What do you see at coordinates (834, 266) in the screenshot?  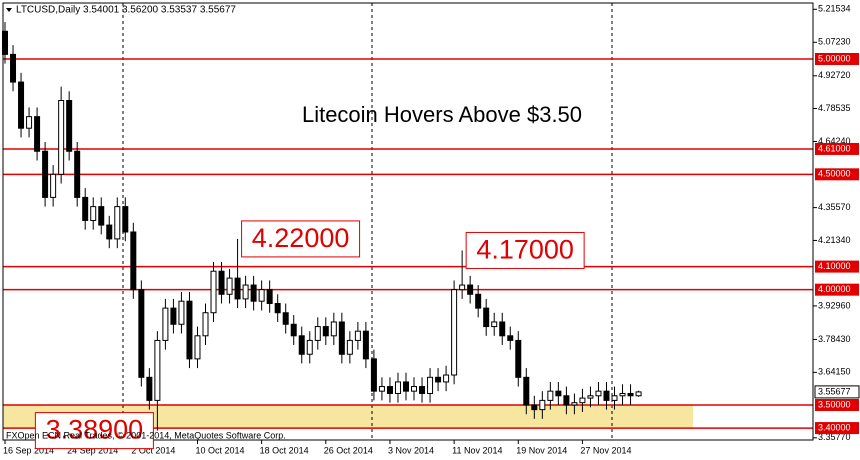 I see `level-label: 4.10000` at bounding box center [834, 266].